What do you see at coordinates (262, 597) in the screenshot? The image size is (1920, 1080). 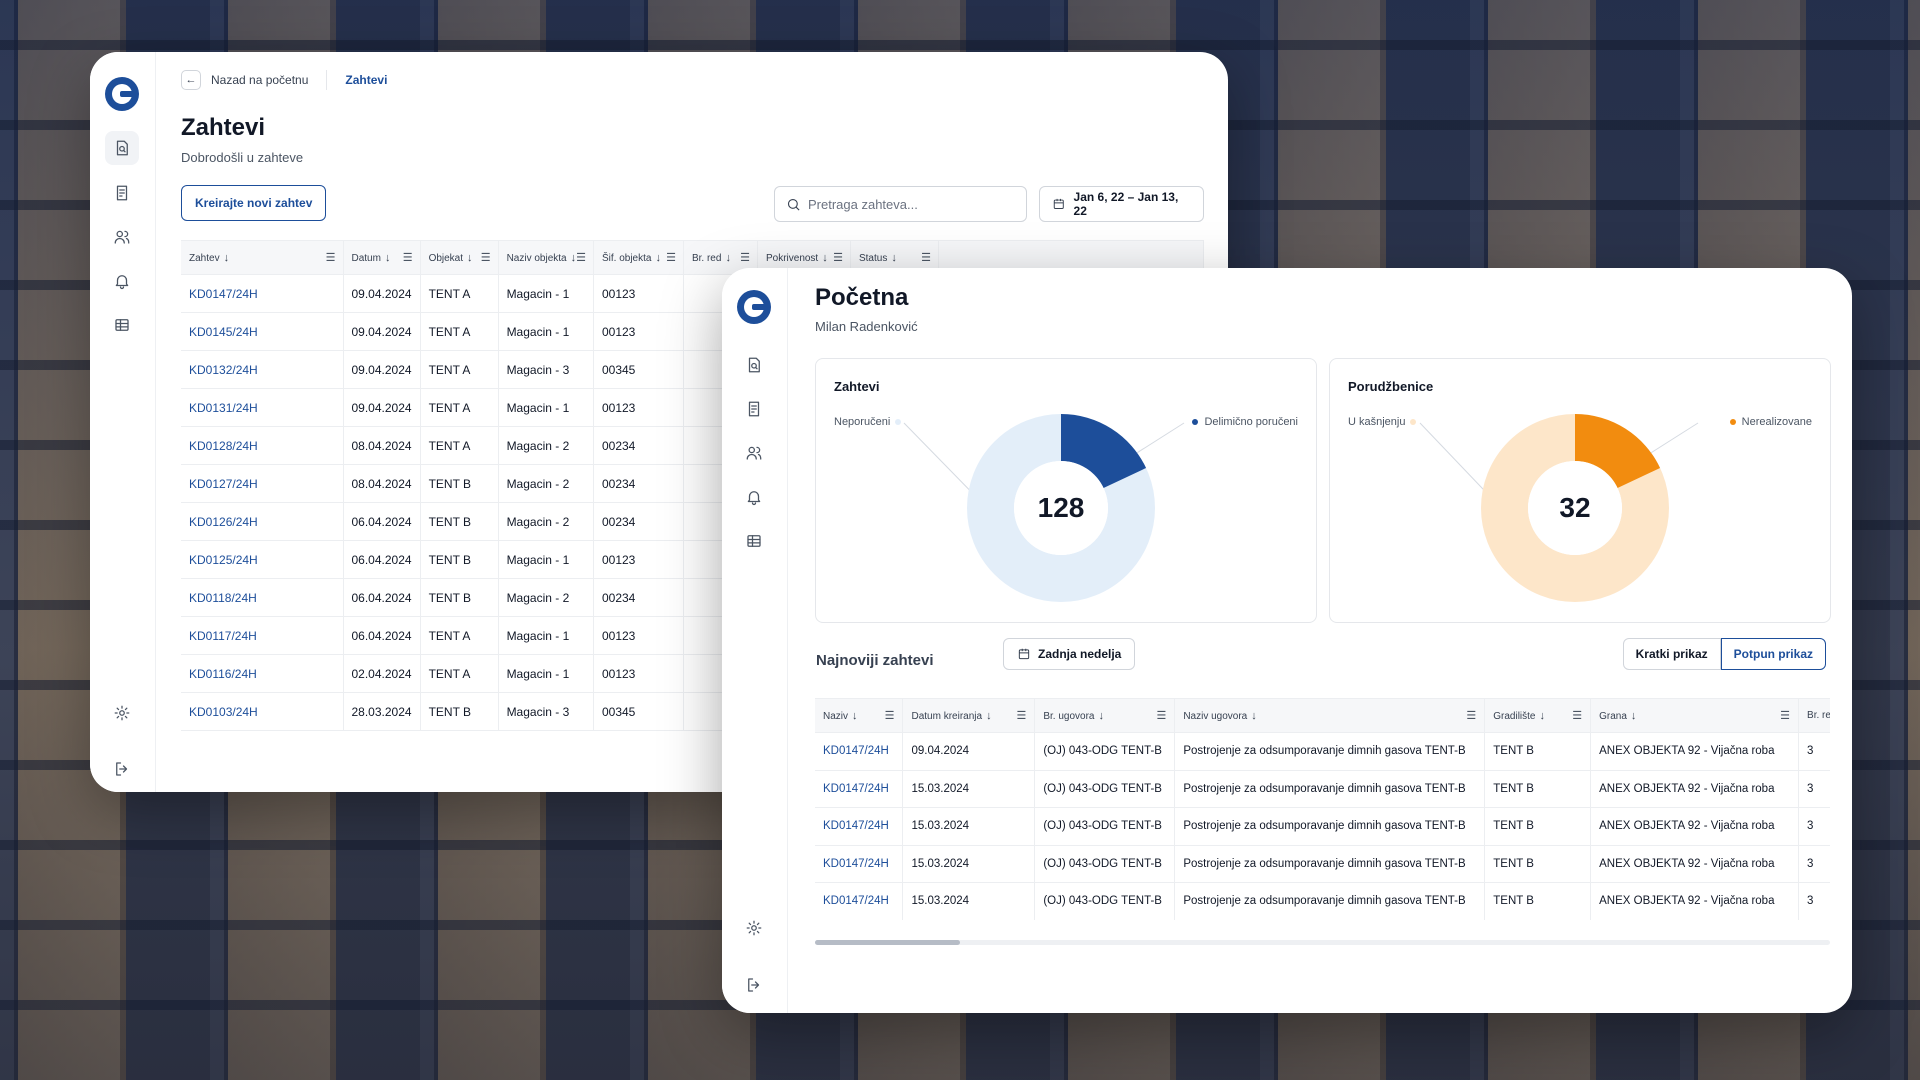 I see `request-id-link: KD0118/24H` at bounding box center [262, 597].